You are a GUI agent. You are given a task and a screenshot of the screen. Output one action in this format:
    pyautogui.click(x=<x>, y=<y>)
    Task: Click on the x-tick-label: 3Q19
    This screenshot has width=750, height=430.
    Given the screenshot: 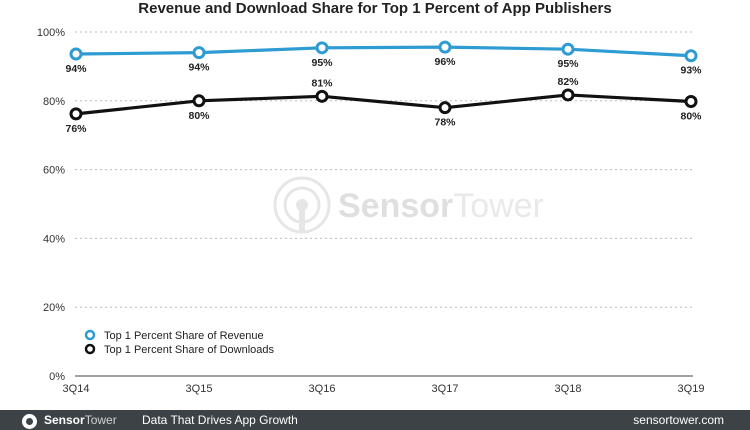 What is the action you would take?
    pyautogui.click(x=691, y=389)
    